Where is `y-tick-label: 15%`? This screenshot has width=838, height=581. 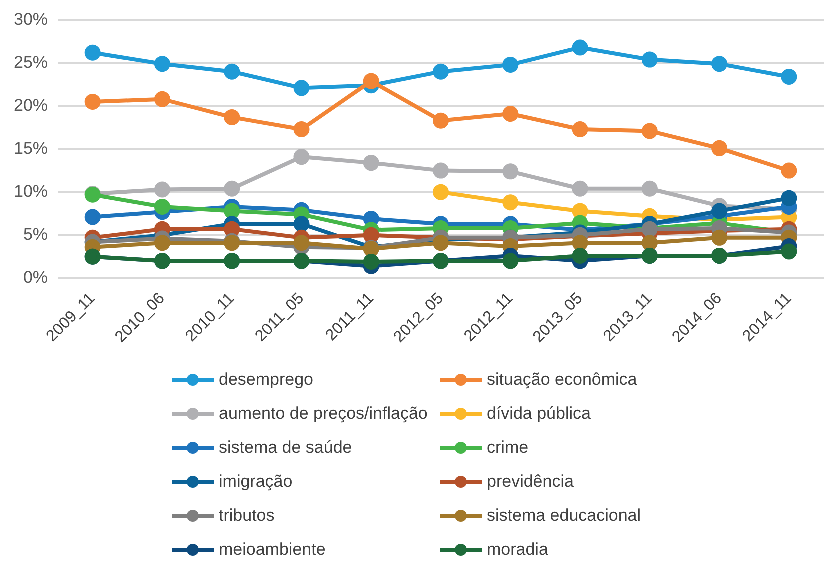 y-tick-label: 15% is located at coordinates (31, 148).